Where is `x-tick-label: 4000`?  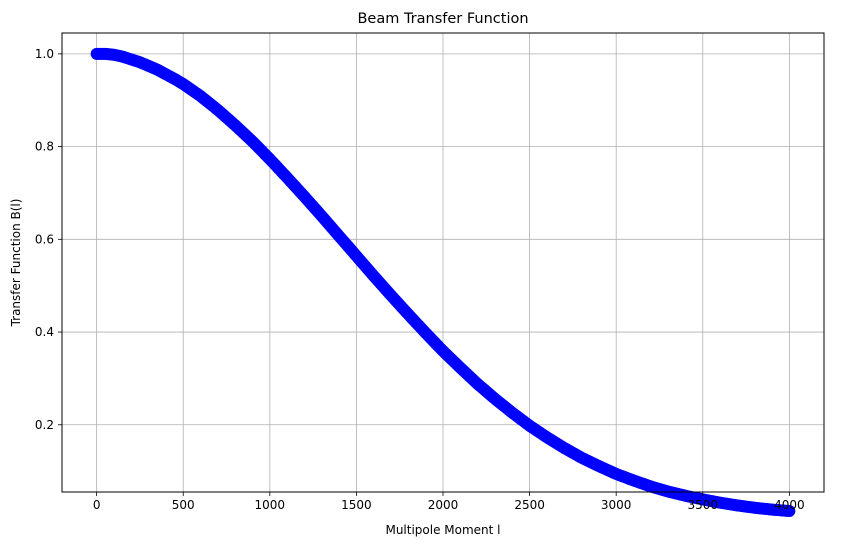 x-tick-label: 4000 is located at coordinates (789, 505).